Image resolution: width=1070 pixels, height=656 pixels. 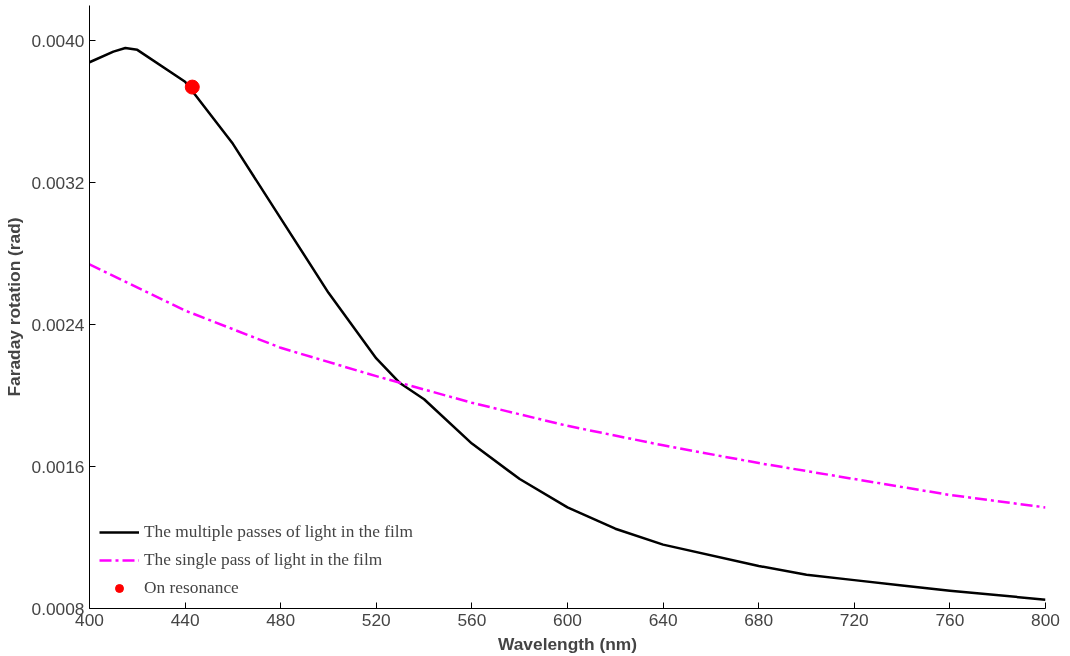 What do you see at coordinates (854, 619) in the screenshot?
I see `x-tick-label: 720` at bounding box center [854, 619].